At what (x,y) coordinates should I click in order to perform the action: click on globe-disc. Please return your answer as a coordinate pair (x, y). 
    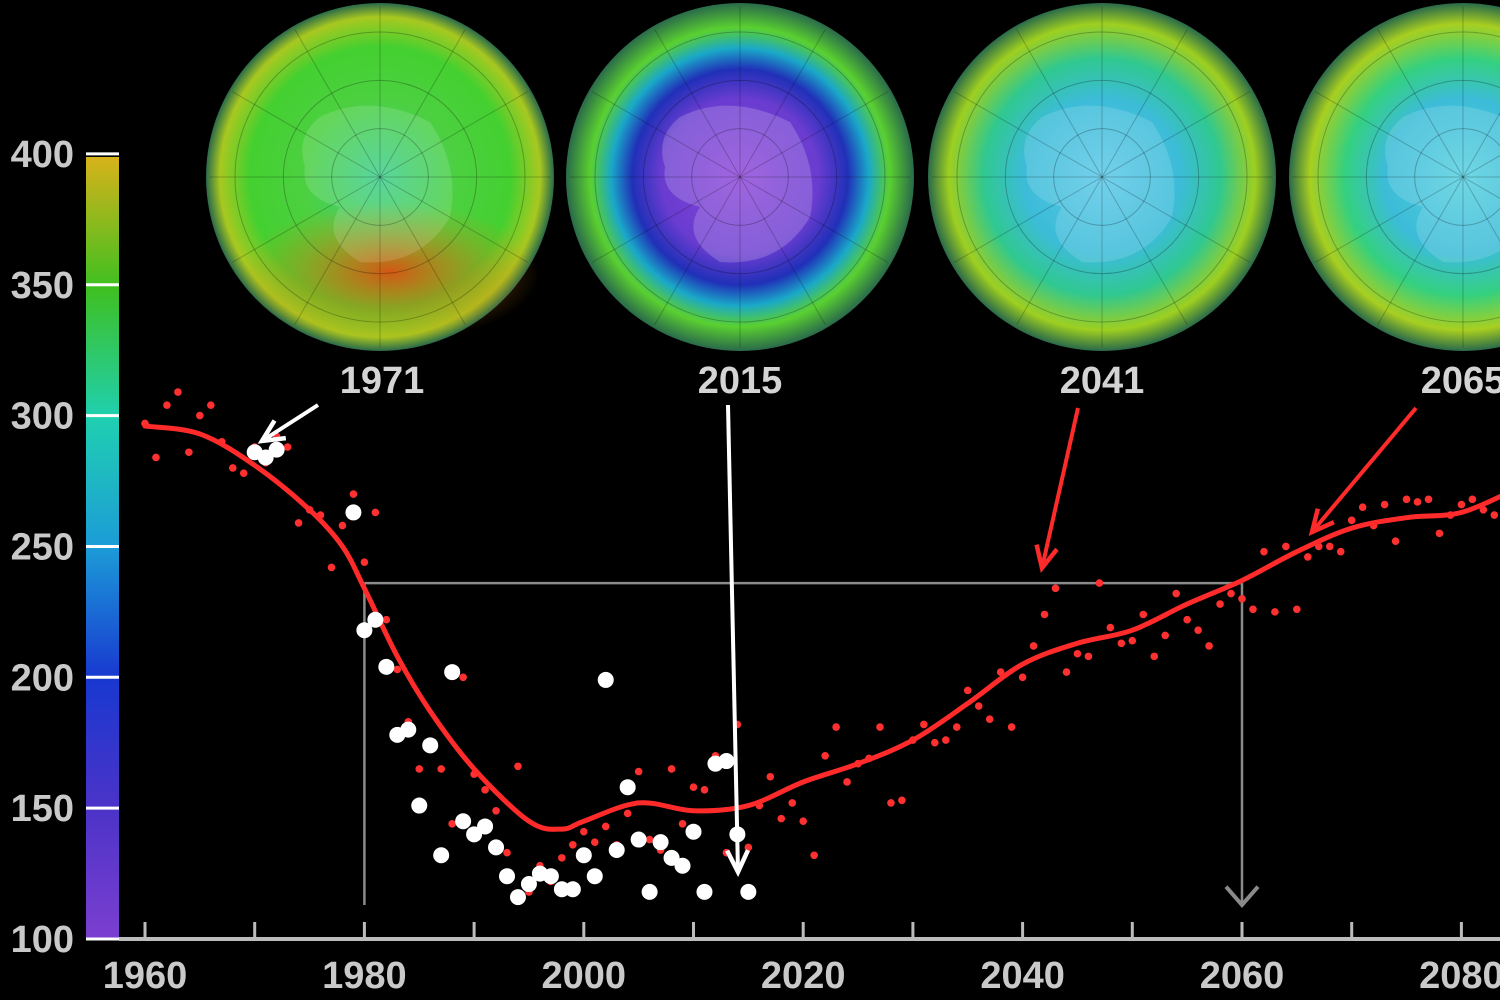
    Looking at the image, I should click on (1102, 177).